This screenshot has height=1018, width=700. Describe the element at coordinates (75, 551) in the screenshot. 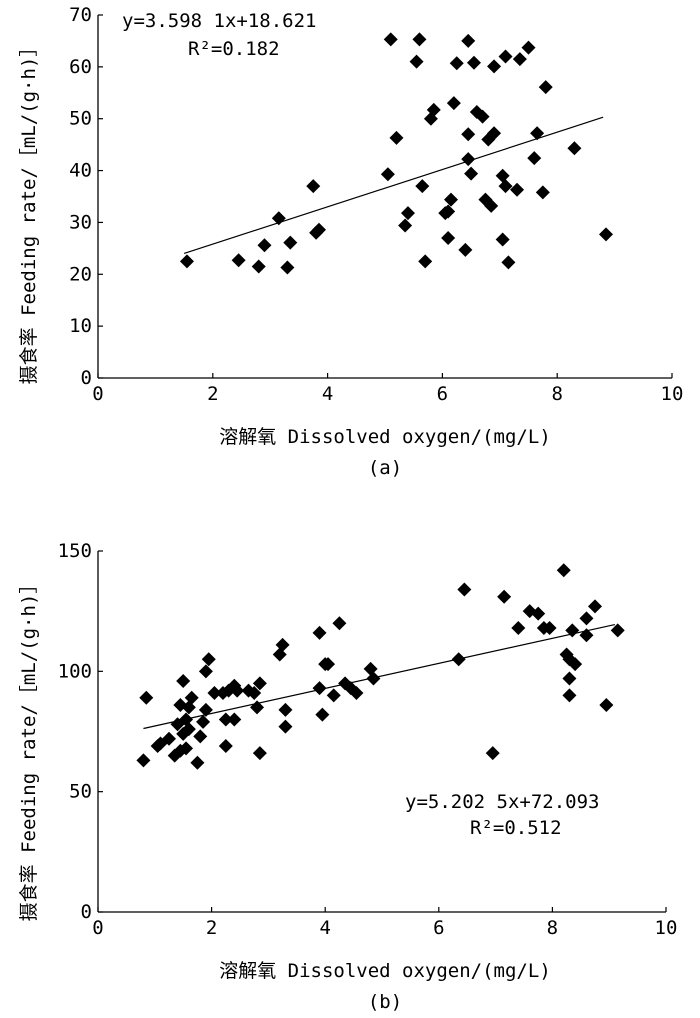

I see `y-tick-label: 150` at that location.